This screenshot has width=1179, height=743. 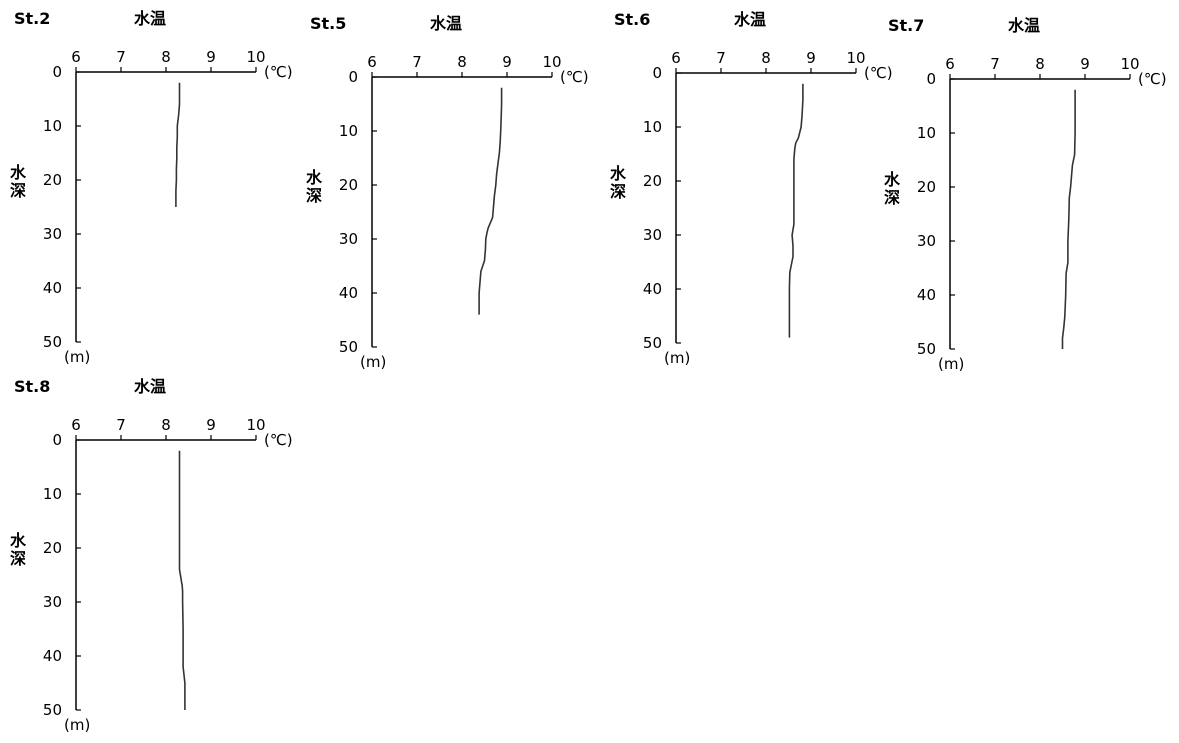 I want to click on station-label: St.5, so click(x=328, y=23).